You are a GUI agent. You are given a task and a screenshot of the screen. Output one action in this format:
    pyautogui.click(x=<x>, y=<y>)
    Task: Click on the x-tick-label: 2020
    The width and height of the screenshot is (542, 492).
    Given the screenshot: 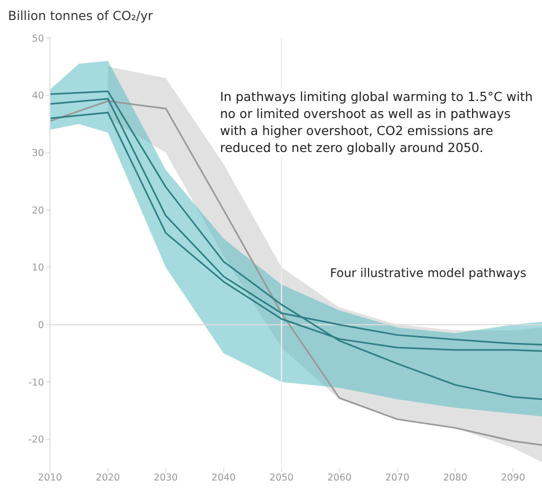 What is the action you would take?
    pyautogui.click(x=108, y=478)
    